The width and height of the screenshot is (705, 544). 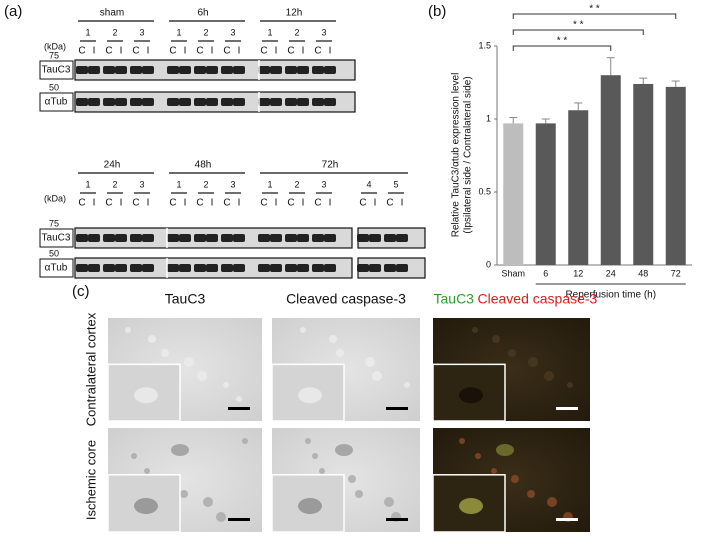 I want to click on x-tick-label: Sham, so click(x=513, y=273).